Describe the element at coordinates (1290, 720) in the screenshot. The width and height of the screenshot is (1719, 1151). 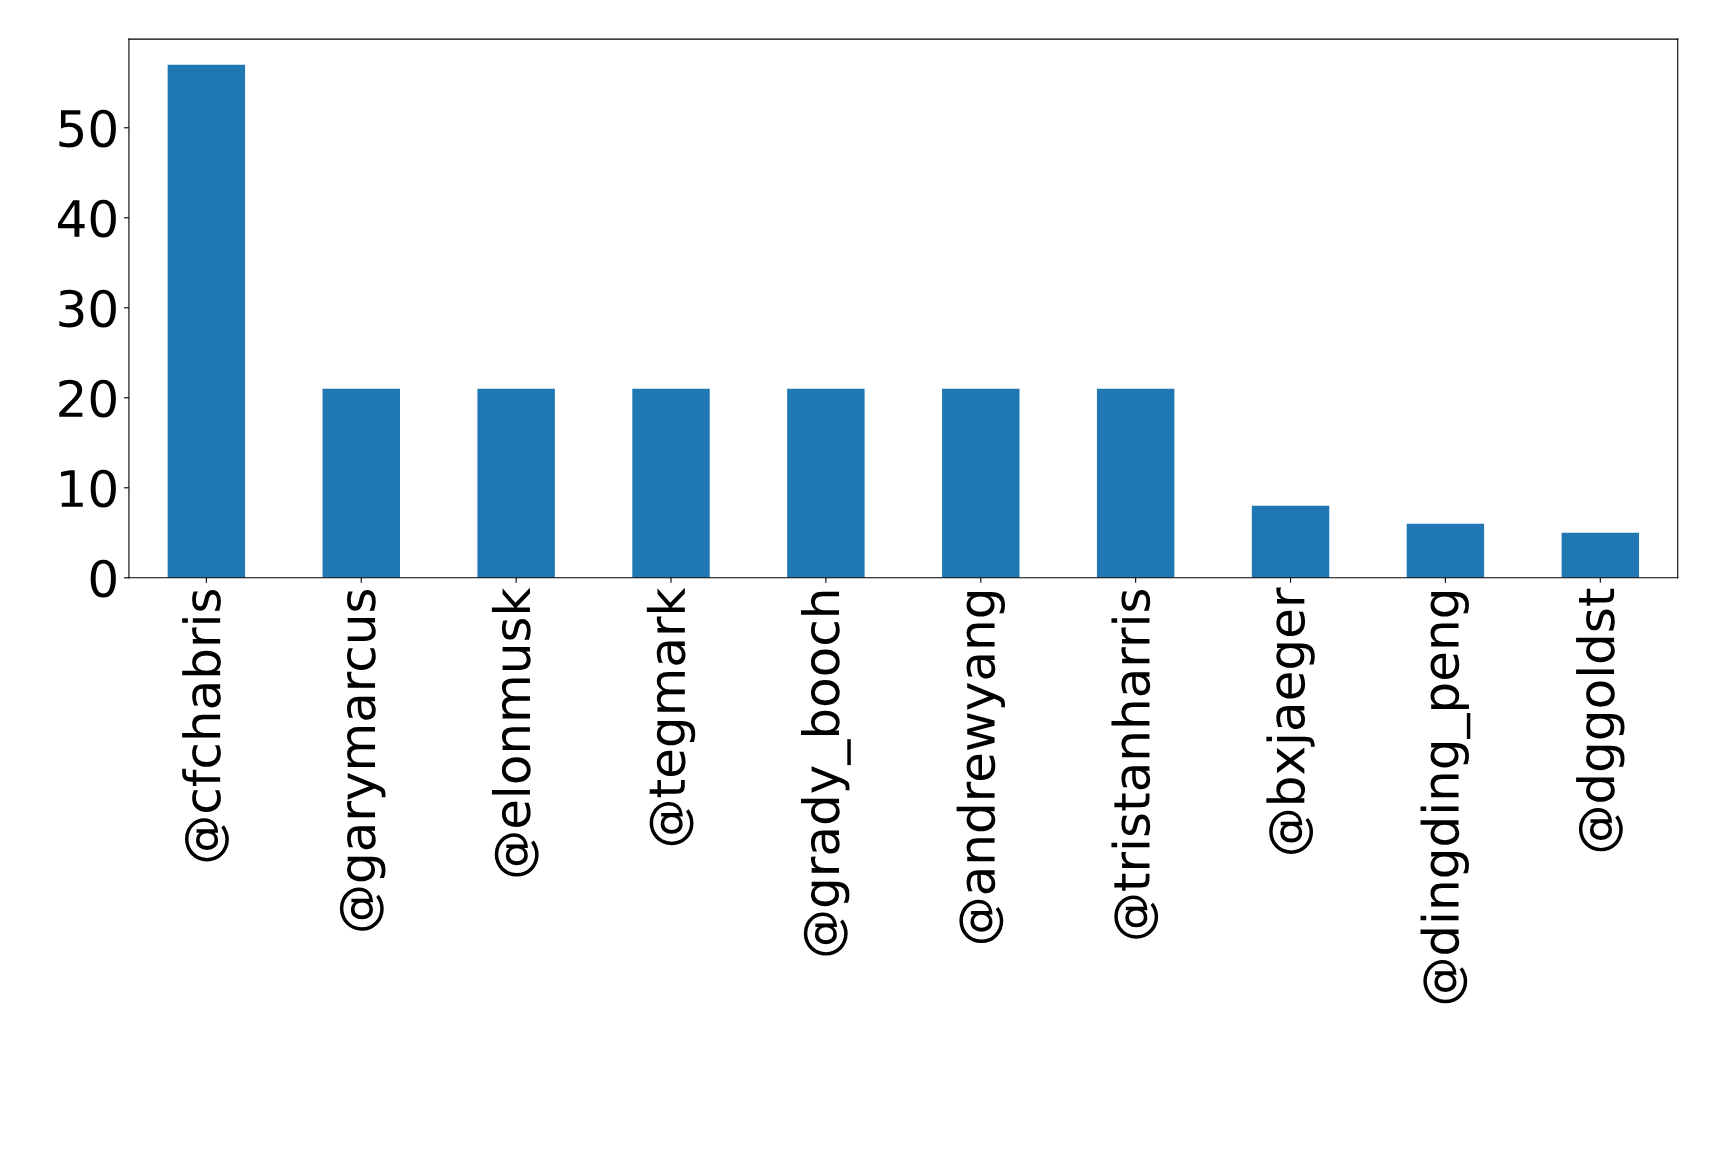
I see `x-tick-label: @bxjaeger` at that location.